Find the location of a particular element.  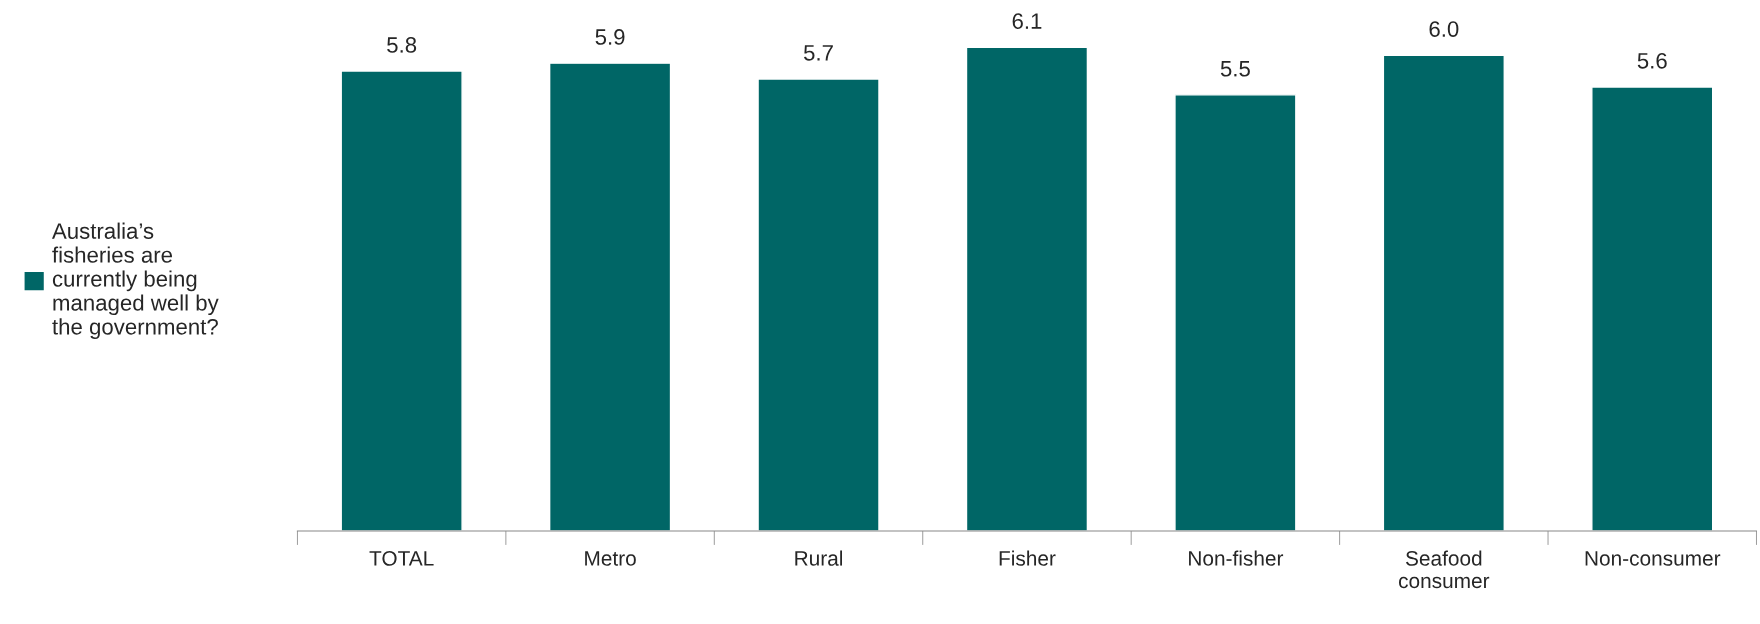

x-tick-label: TOTAL is located at coordinates (401, 558).